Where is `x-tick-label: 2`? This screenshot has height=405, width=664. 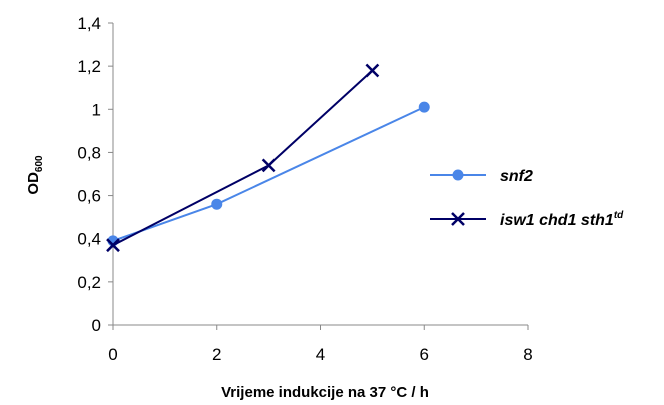 x-tick-label: 2 is located at coordinates (216, 354).